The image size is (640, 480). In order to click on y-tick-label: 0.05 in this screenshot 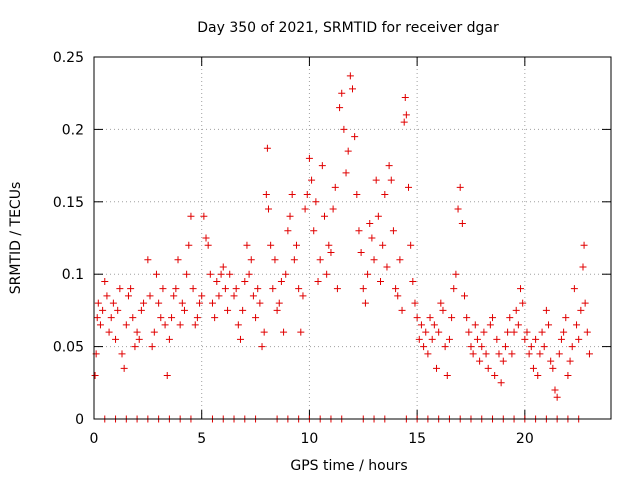, I will do `click(68, 348)`.